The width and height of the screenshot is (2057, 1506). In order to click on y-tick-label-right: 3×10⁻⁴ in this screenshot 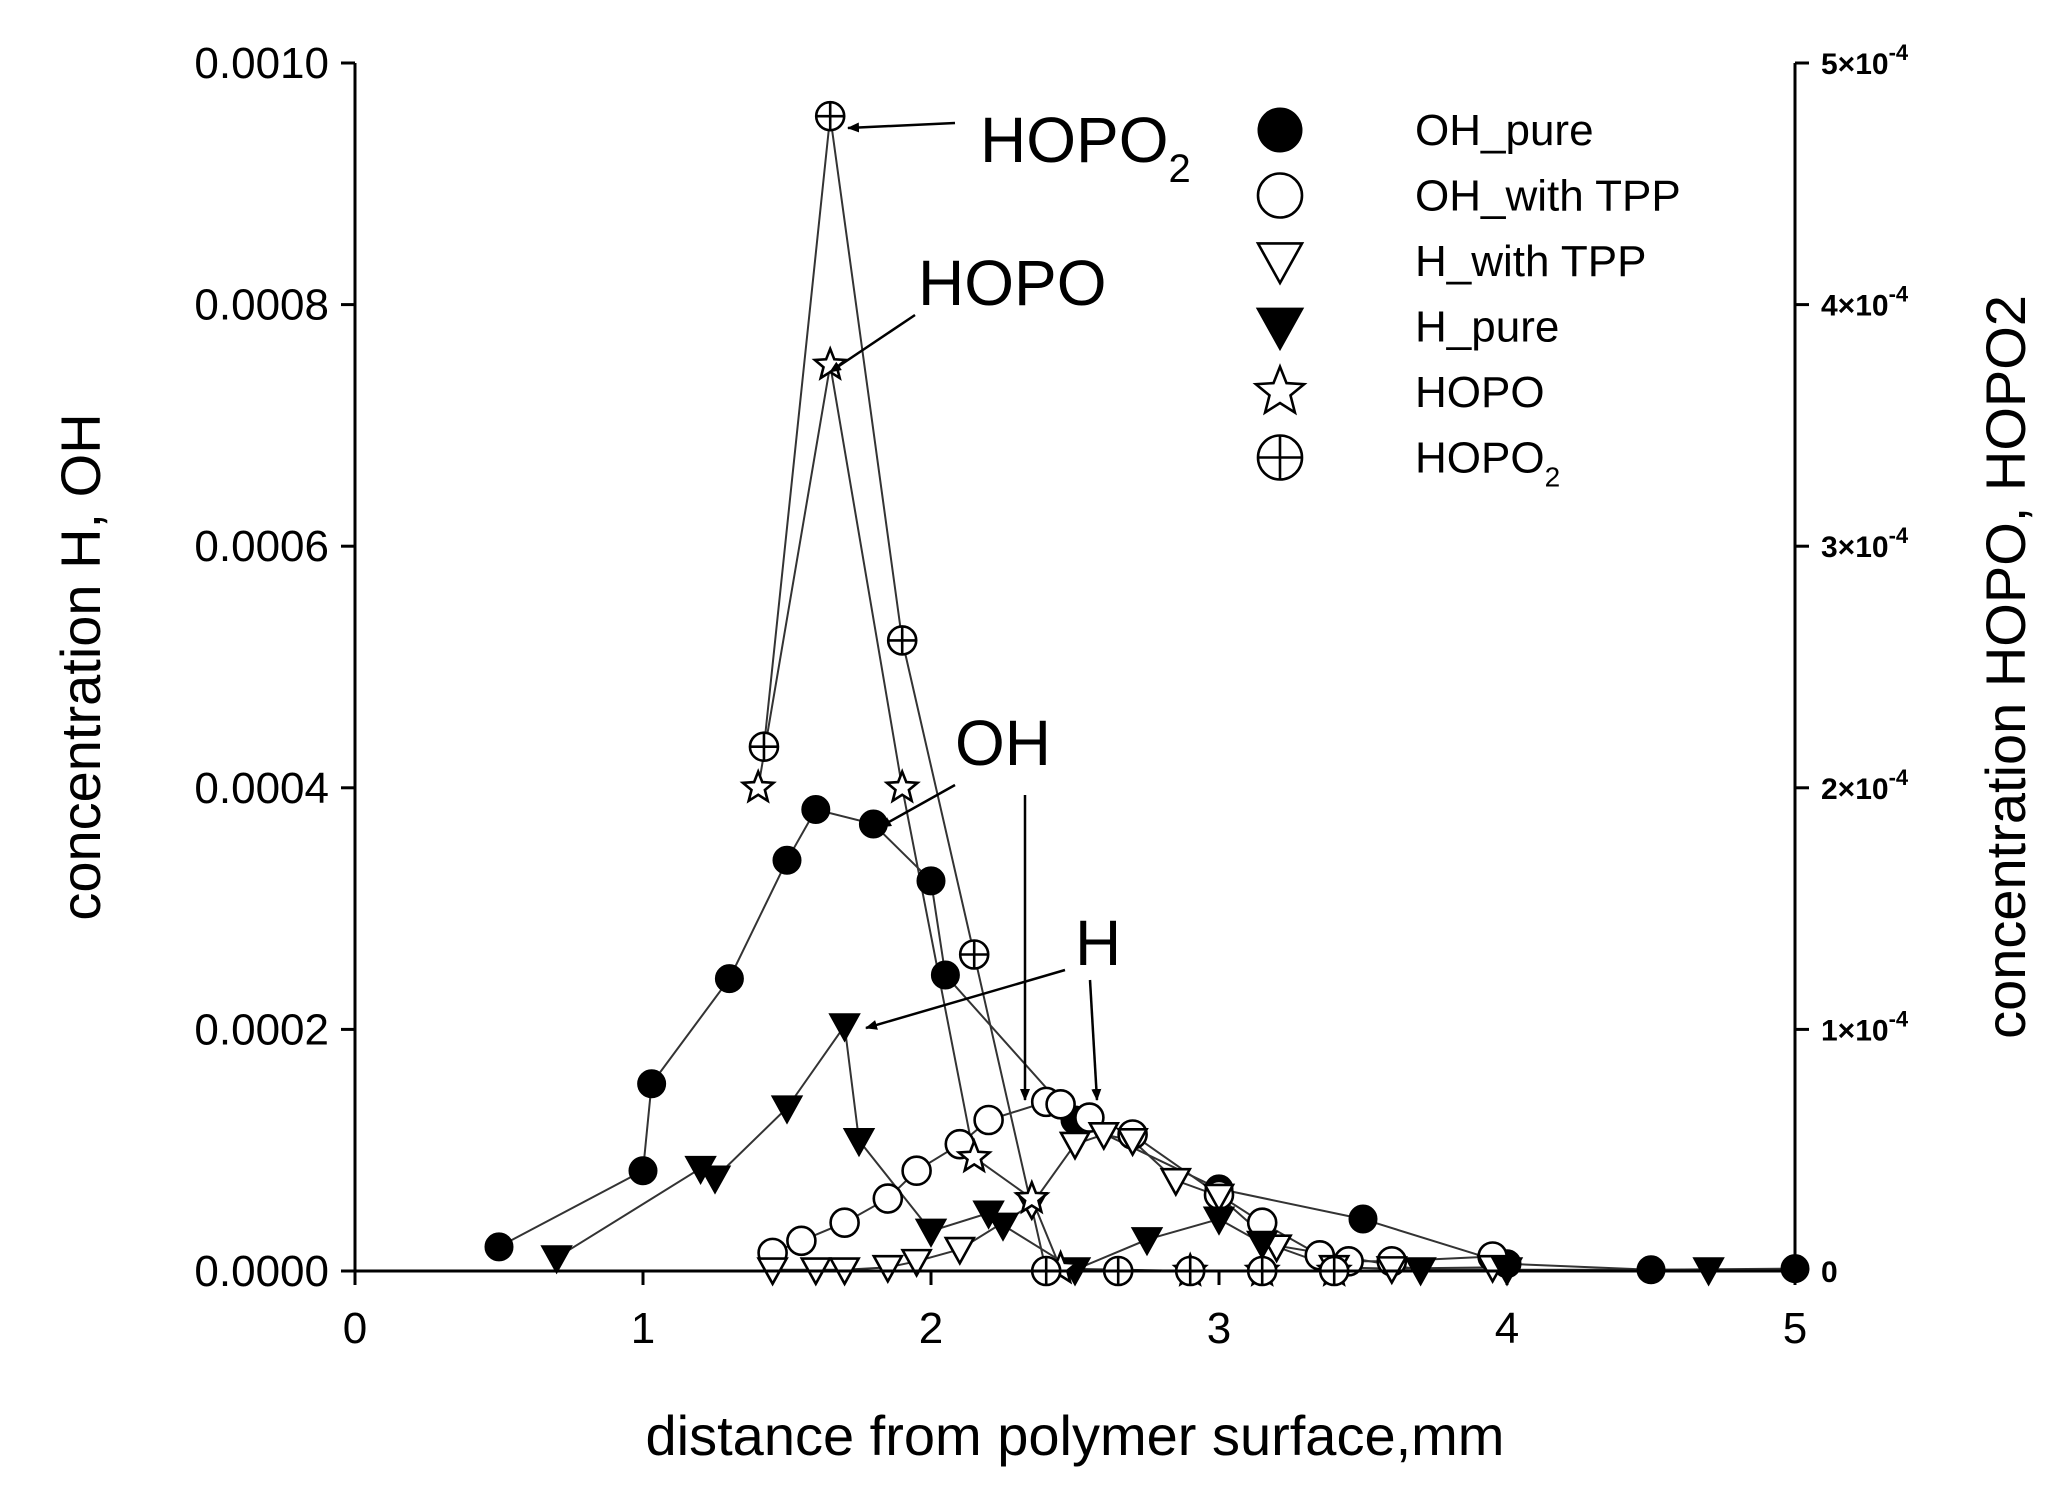, I will do `click(1865, 543)`.